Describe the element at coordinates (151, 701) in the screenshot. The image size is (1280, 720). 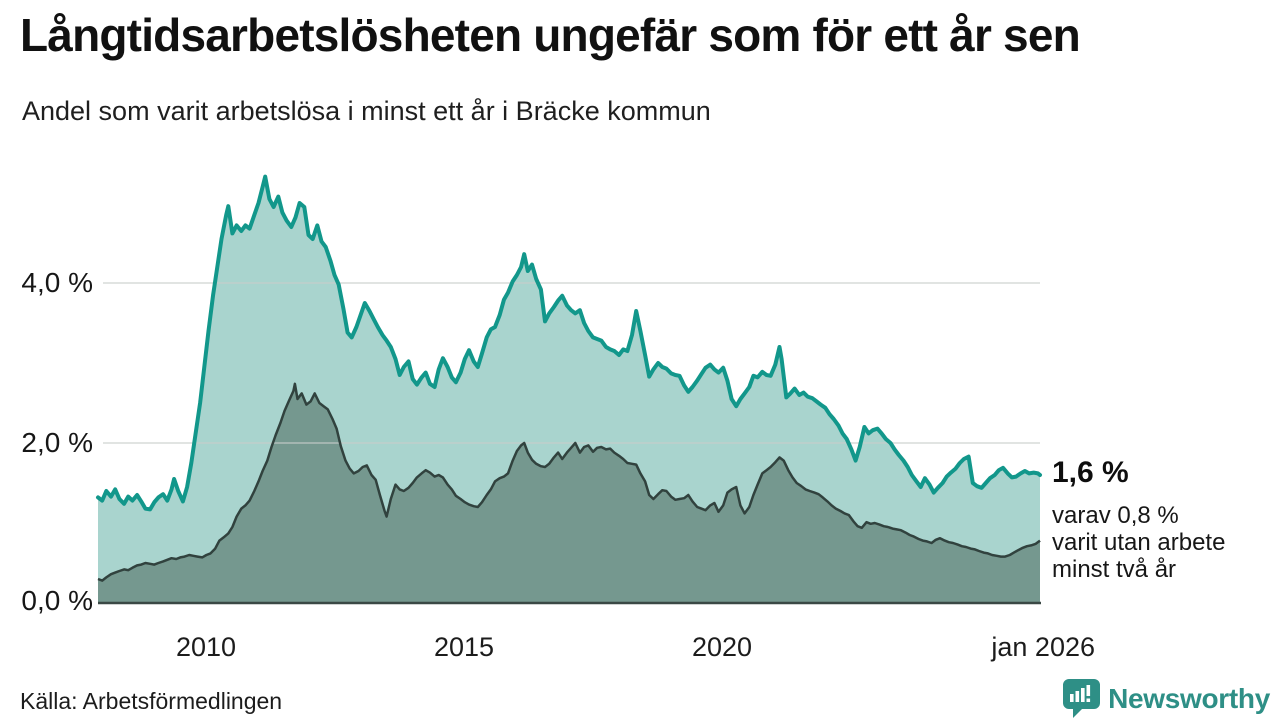
I see `source-note: Källa: Arbetsförmedlingen` at that location.